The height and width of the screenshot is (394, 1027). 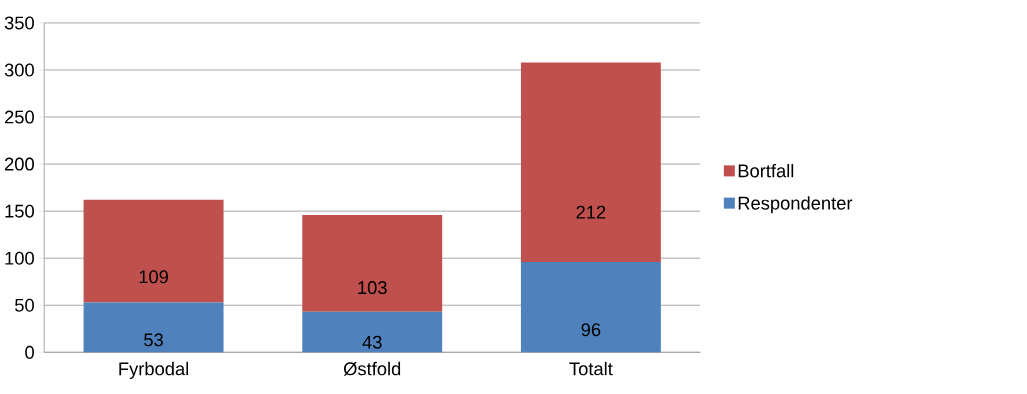 What do you see at coordinates (372, 369) in the screenshot?
I see `x-tick-label: Østfold` at bounding box center [372, 369].